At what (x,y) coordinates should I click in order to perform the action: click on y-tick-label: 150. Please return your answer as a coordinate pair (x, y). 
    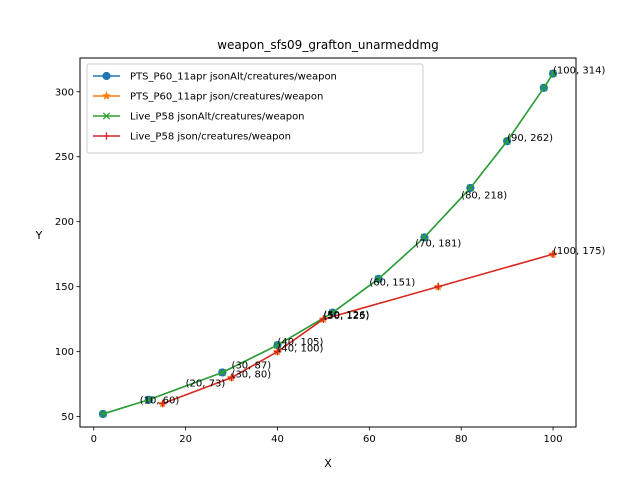
    Looking at the image, I should click on (64, 287).